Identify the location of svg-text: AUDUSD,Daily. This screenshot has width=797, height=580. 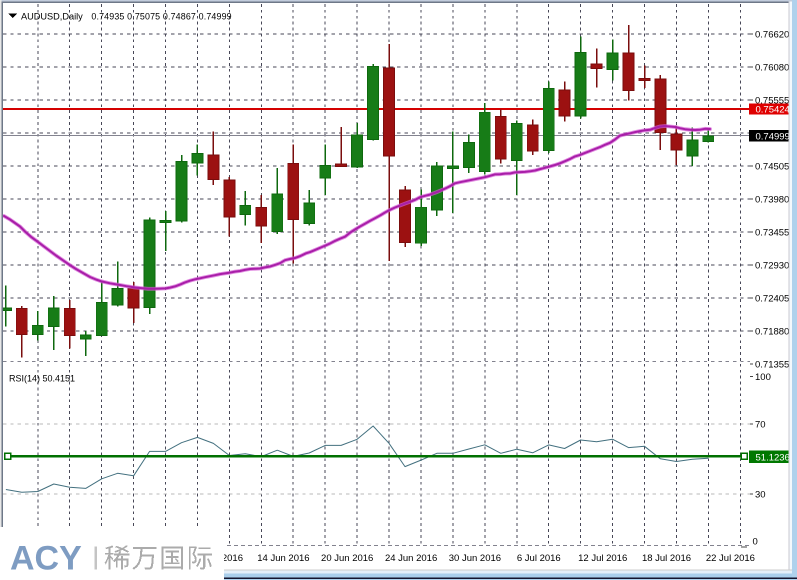
(52, 17).